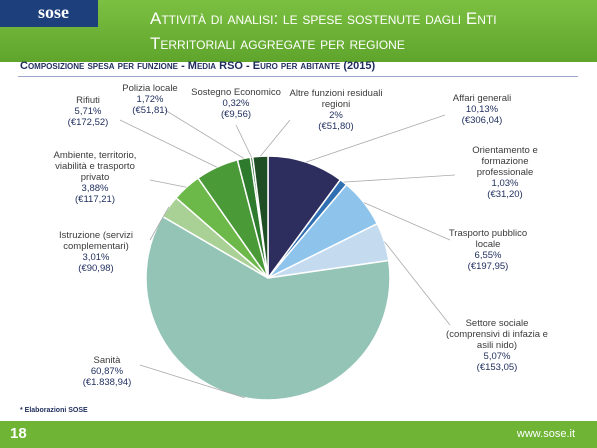 This screenshot has width=597, height=448. What do you see at coordinates (497, 356) in the screenshot?
I see `slice-value: 5,07%` at bounding box center [497, 356].